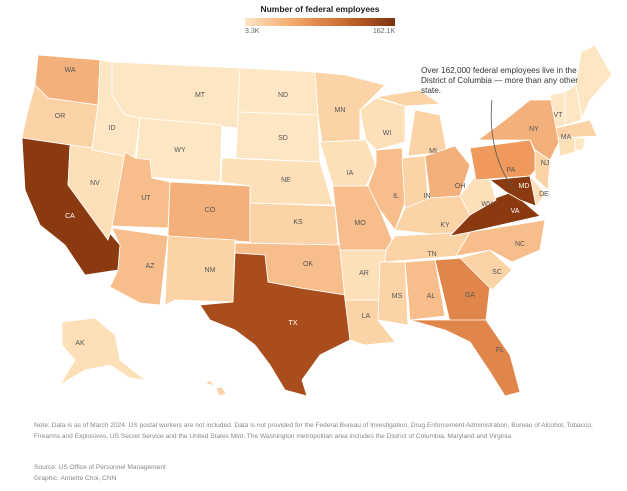 This screenshot has height=491, width=627. I want to click on state-label-az: AZ, so click(151, 266).